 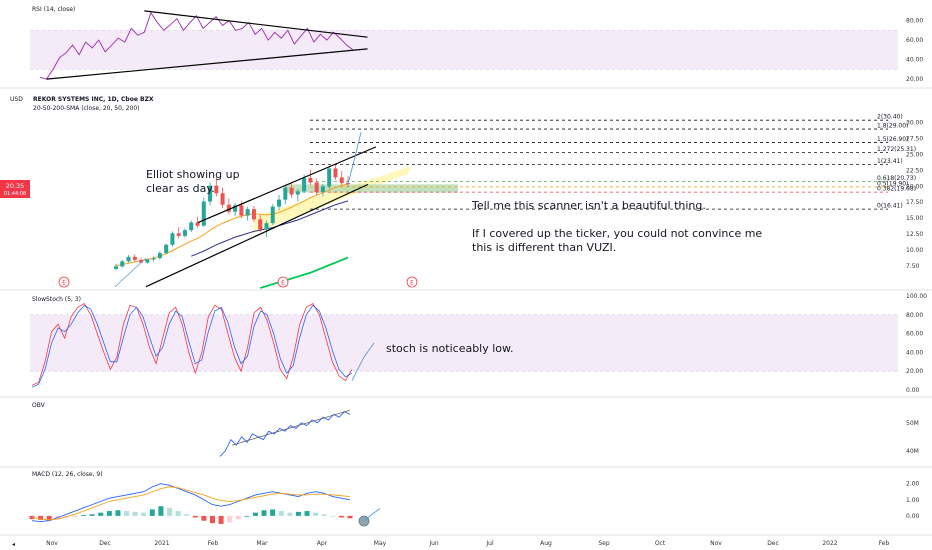 I want to click on macd-line, so click(x=191, y=502).